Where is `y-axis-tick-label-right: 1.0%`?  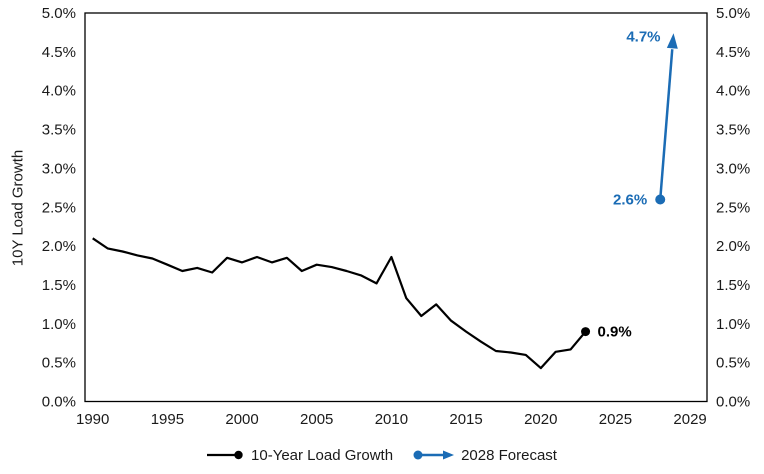 y-axis-tick-label-right: 1.0% is located at coordinates (733, 324).